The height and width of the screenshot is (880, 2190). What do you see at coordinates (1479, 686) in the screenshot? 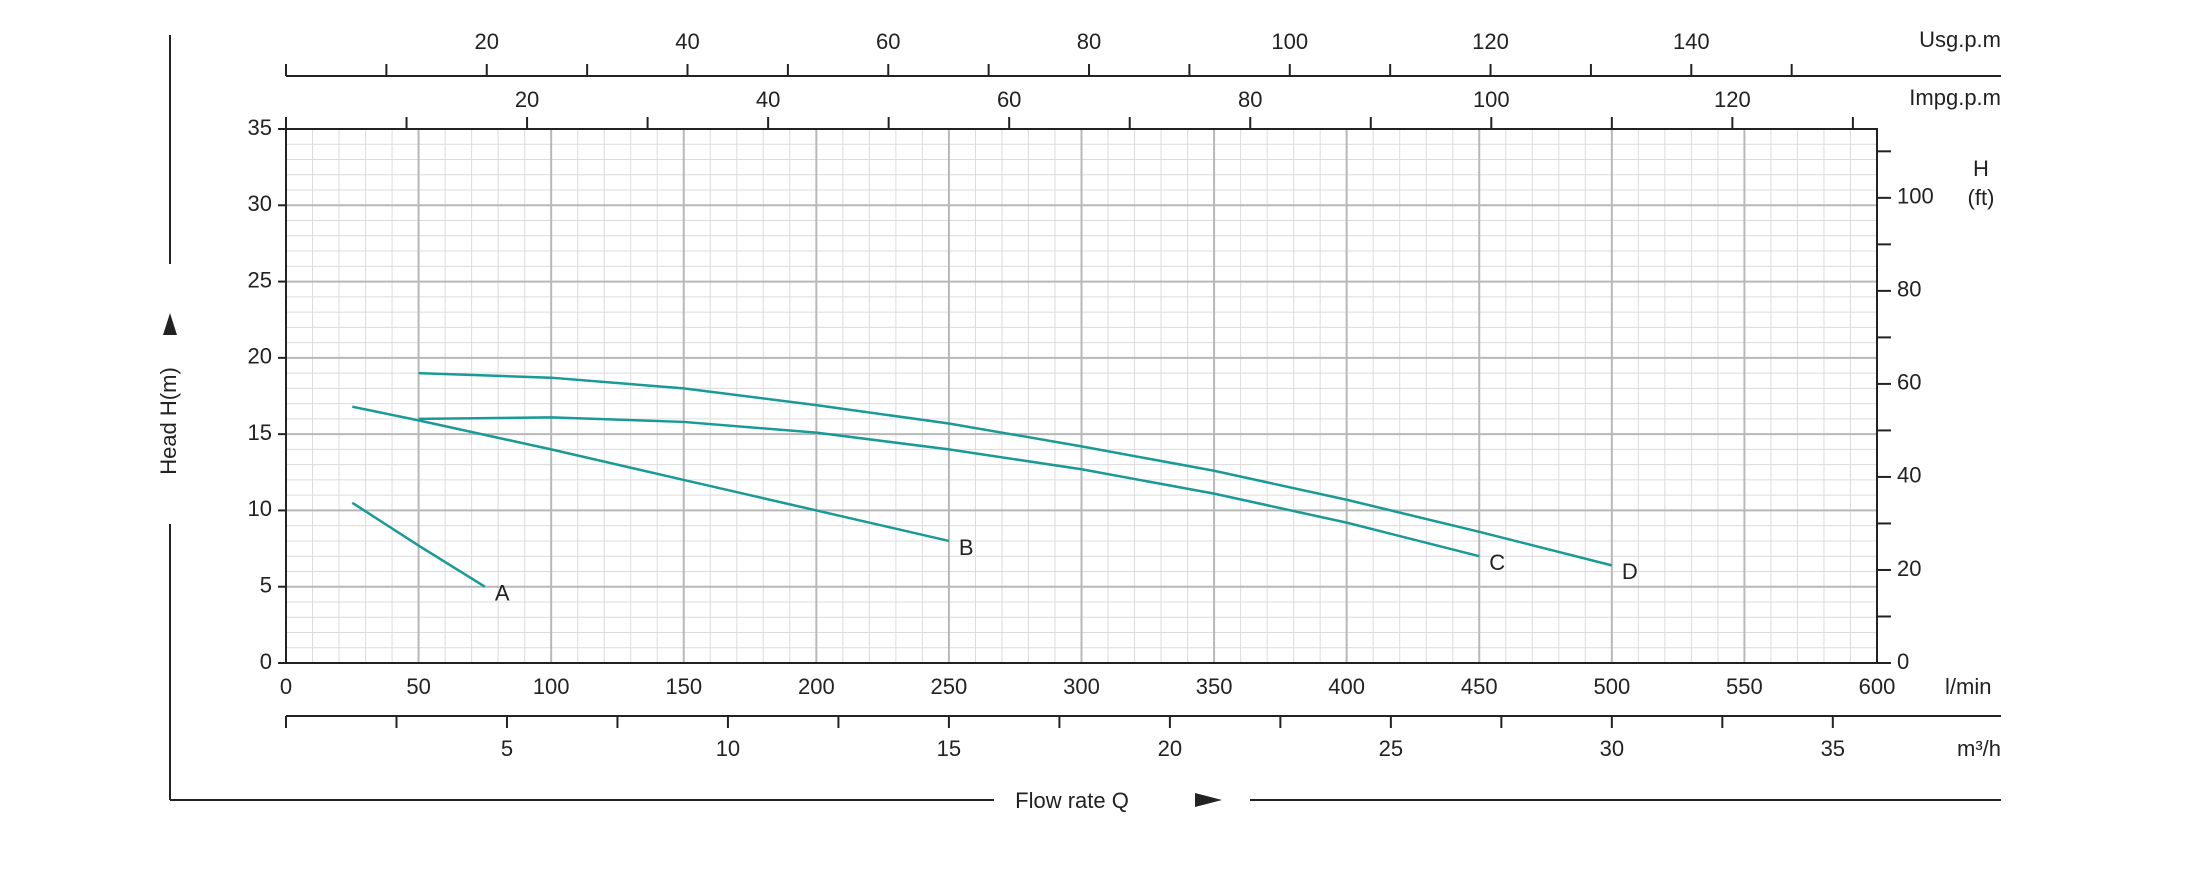
I see `x-tick-label: 450` at bounding box center [1479, 686].